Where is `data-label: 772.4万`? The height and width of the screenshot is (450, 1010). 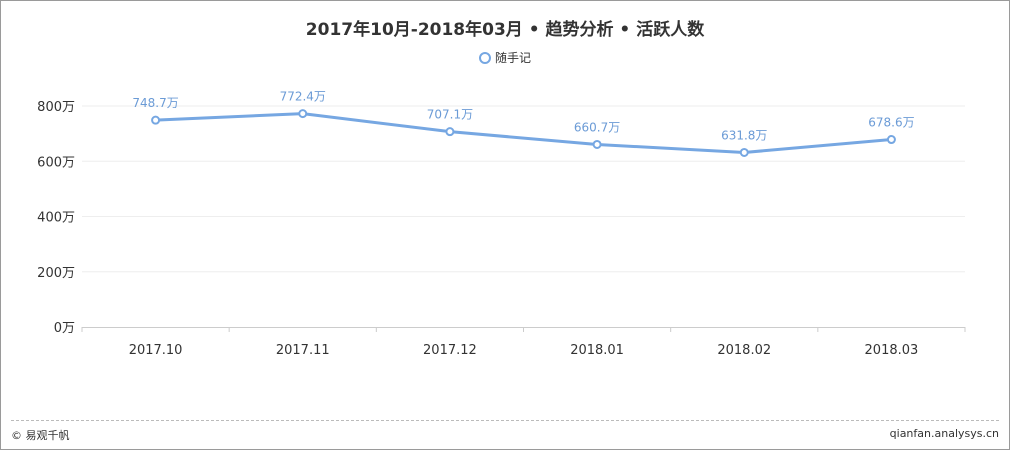 data-label: 772.4万 is located at coordinates (303, 97).